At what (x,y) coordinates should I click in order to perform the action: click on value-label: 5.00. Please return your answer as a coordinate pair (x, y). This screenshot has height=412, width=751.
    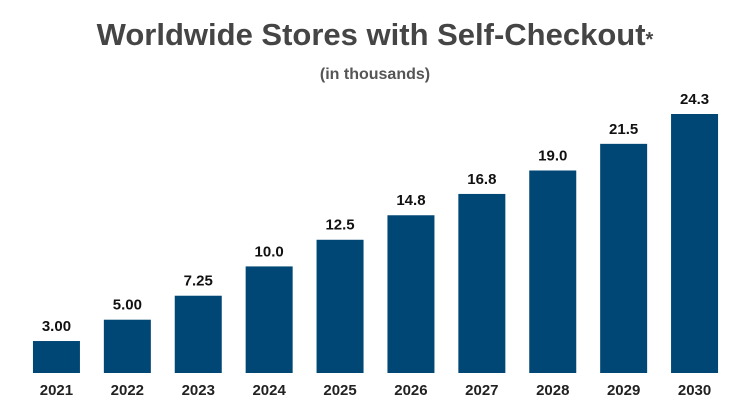
    Looking at the image, I should click on (127, 305).